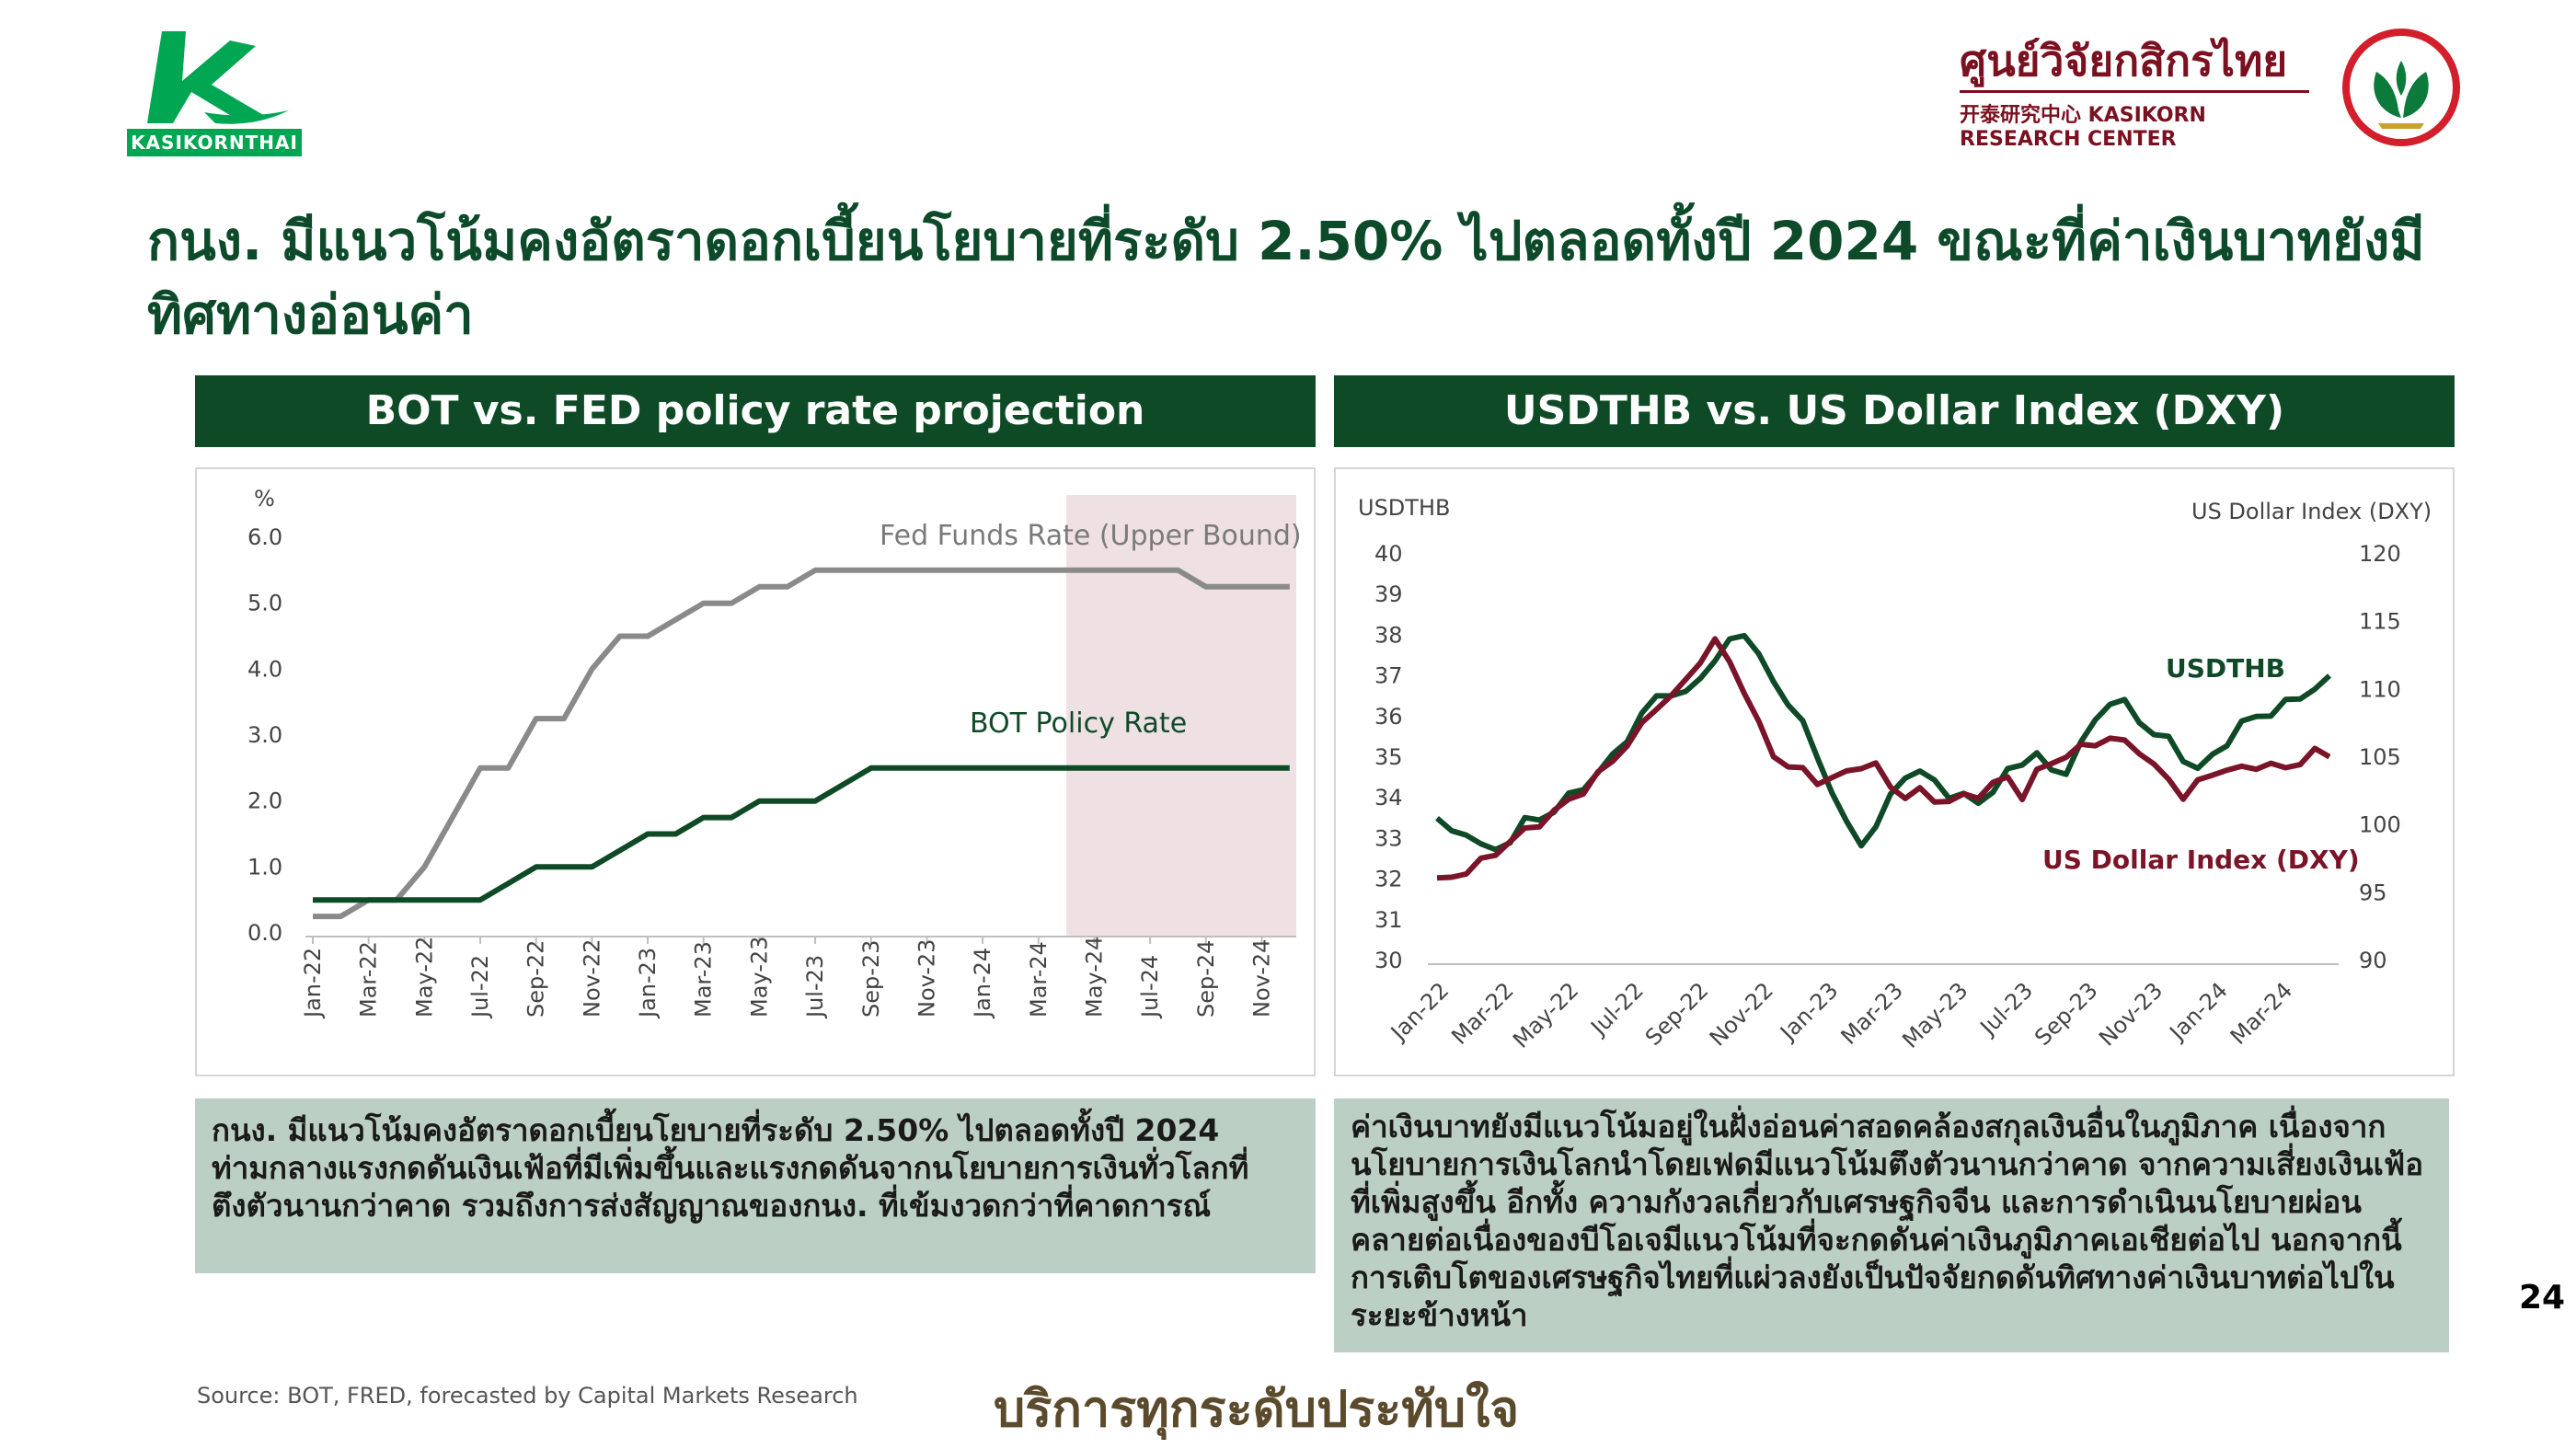 The image size is (2576, 1449). Describe the element at coordinates (264, 499) in the screenshot. I see `y-axis-unit: %` at that location.